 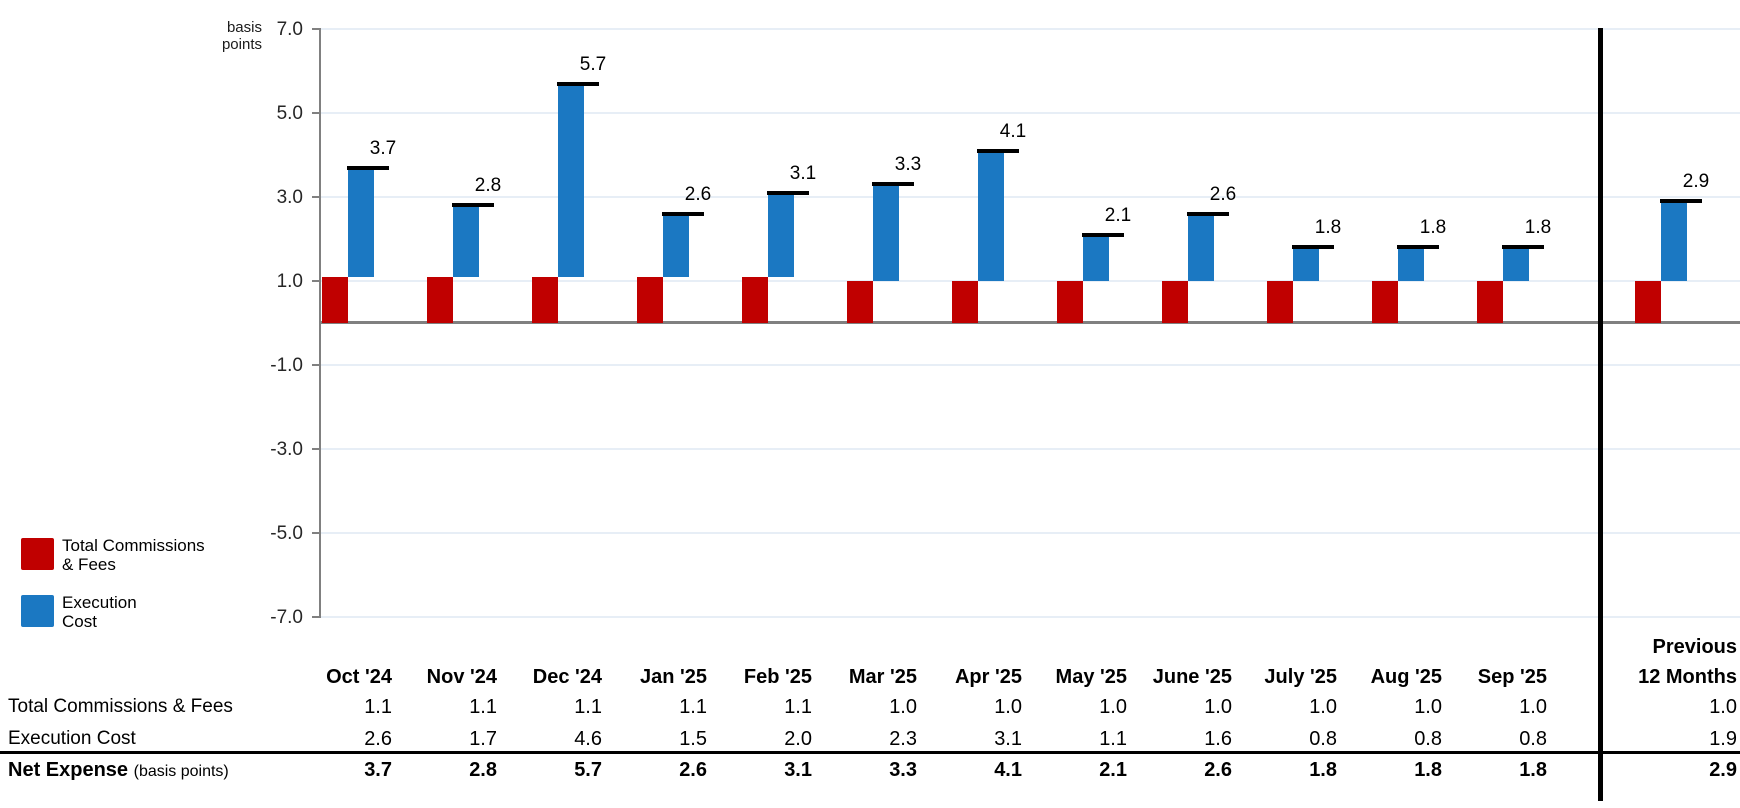 I want to click on table-header-month: Dec '24, so click(x=567, y=677).